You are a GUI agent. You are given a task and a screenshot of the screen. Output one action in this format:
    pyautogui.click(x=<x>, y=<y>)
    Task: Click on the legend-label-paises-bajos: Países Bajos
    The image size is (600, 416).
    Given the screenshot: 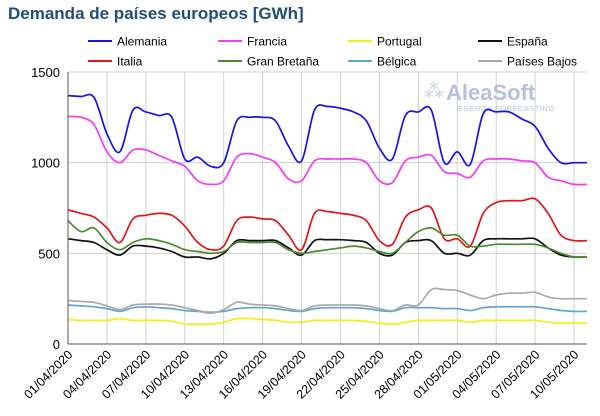 What is the action you would take?
    pyautogui.click(x=542, y=62)
    